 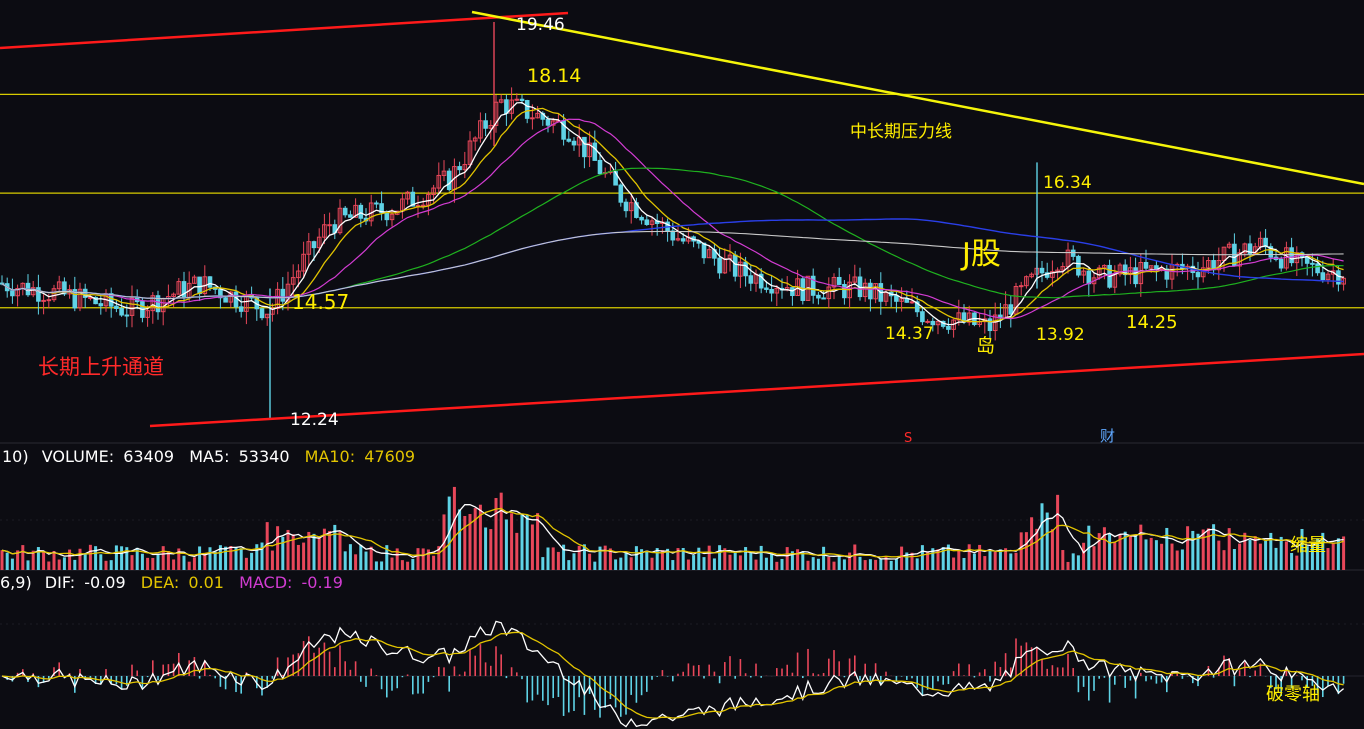 What do you see at coordinates (171, 582) in the screenshot?
I see `macd-header: 6,9) DIF: -0.09 DEA: 0.01 MACD: -0.19` at bounding box center [171, 582].